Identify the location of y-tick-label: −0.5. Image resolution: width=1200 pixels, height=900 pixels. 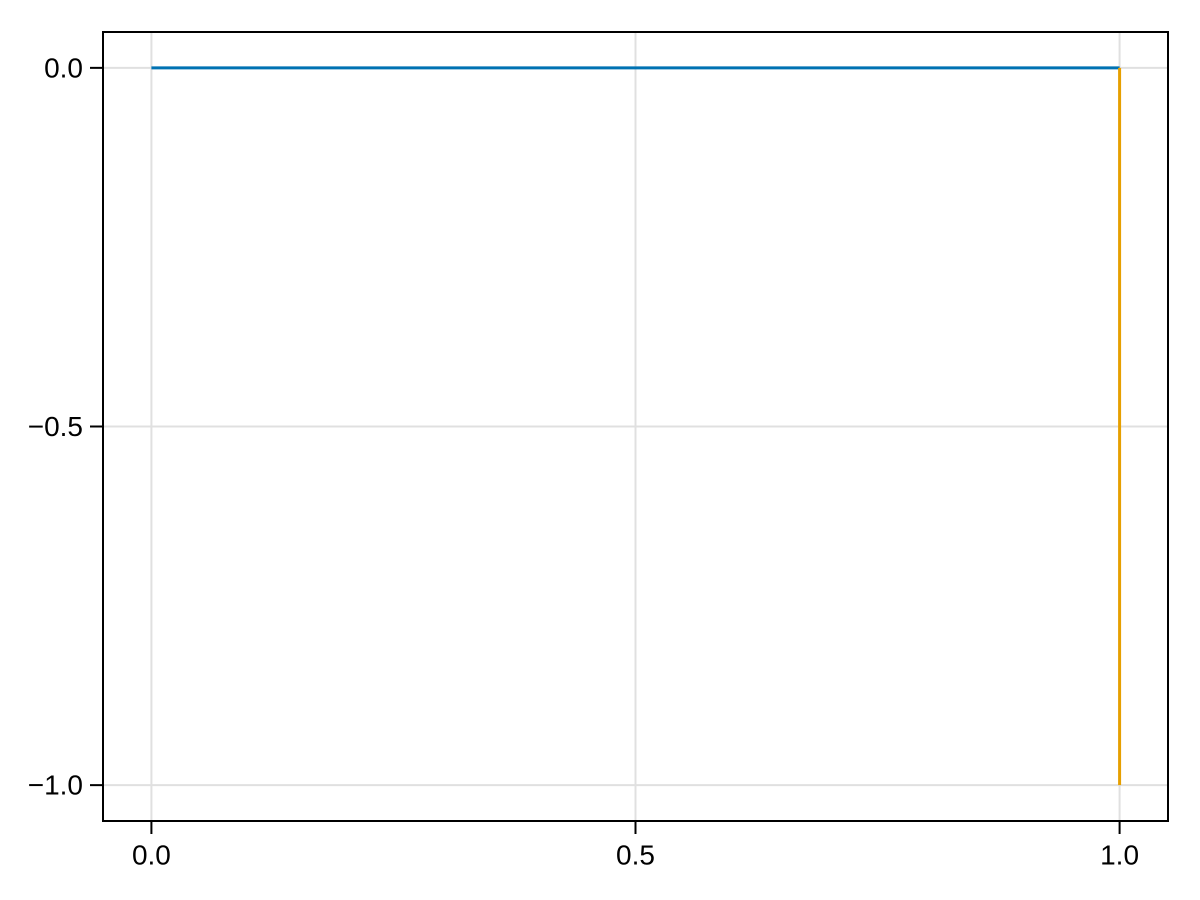
(55, 426).